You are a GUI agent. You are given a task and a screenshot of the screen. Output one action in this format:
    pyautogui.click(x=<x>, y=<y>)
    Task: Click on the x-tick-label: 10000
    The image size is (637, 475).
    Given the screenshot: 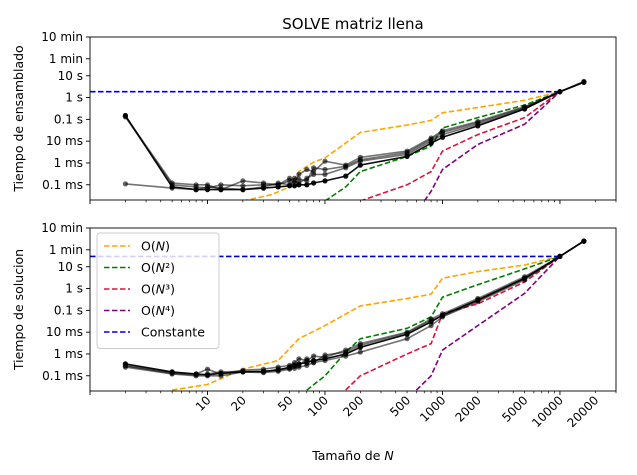 What is the action you would take?
    pyautogui.click(x=547, y=411)
    